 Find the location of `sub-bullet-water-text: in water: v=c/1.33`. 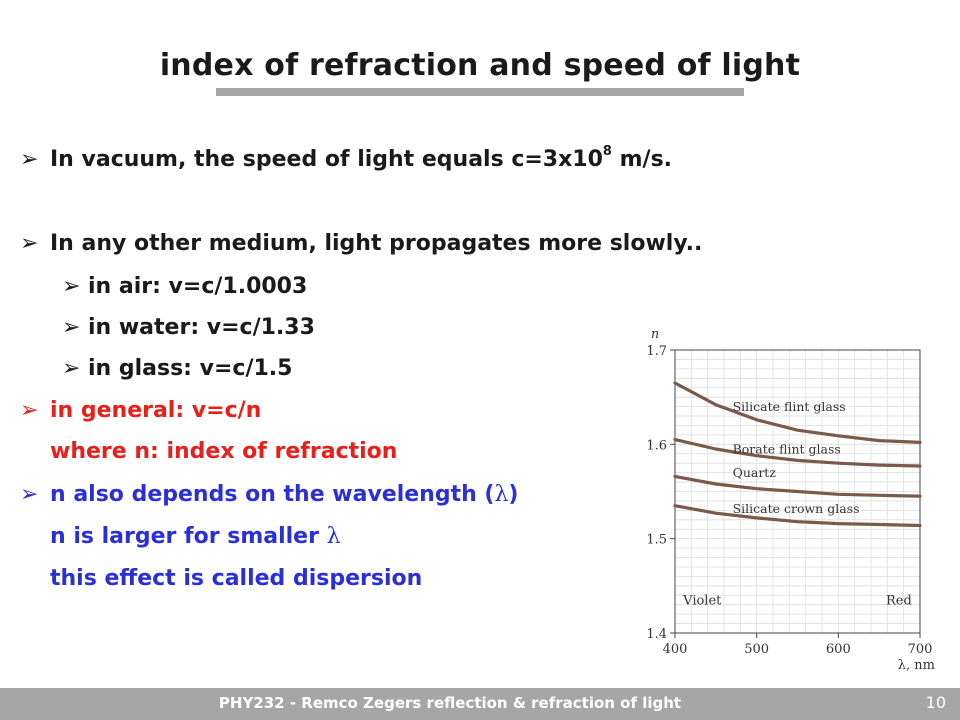

sub-bullet-water-text: in water: v=c/1.33 is located at coordinates (201, 327).